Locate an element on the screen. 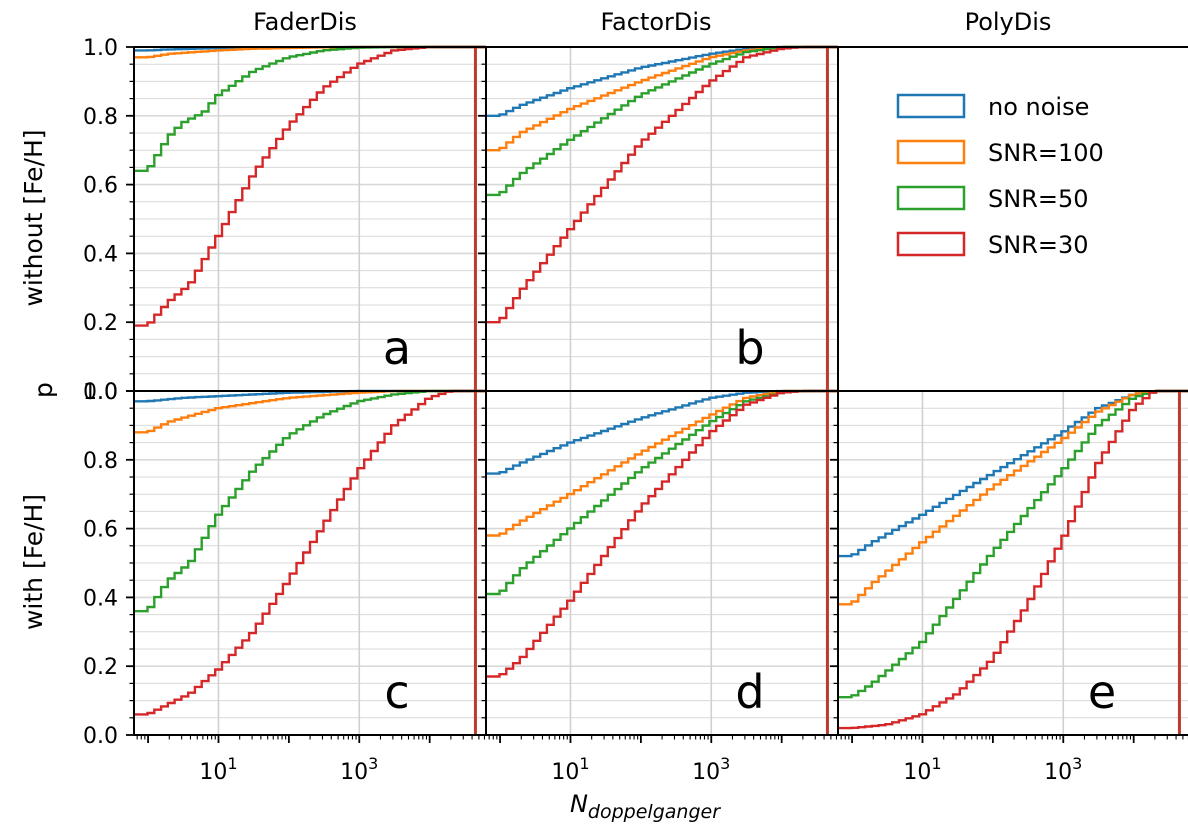 Image resolution: width=1188 pixels, height=829 pixels. legend-label-snr100: SNR=100 is located at coordinates (1046, 153).